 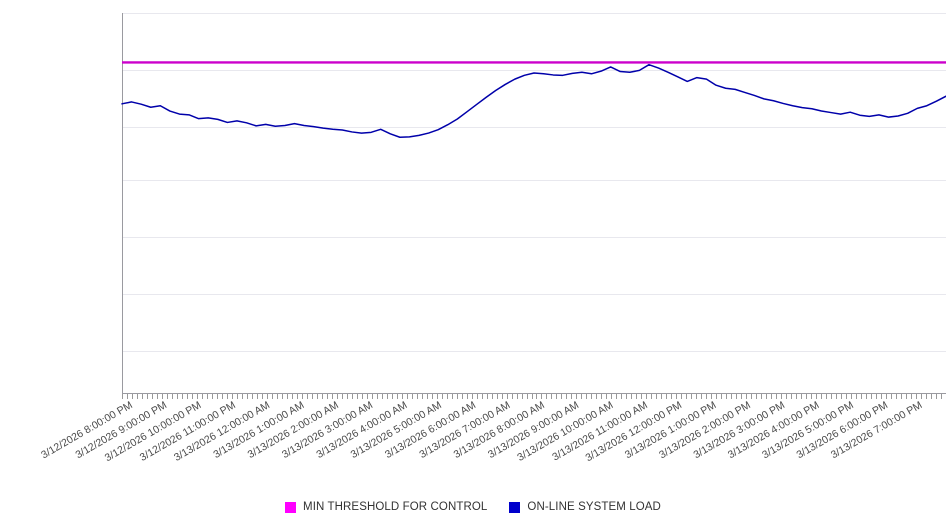 I want to click on legend-swatch-blue, so click(x=515, y=507).